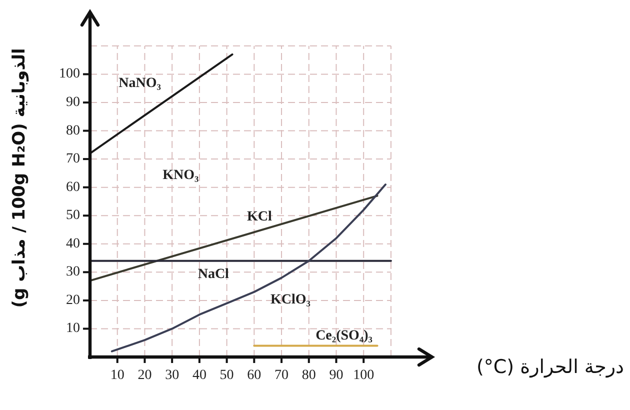 Image resolution: width=630 pixels, height=410 pixels. Describe the element at coordinates (73, 244) in the screenshot. I see `y-tick-label: 40` at that location.